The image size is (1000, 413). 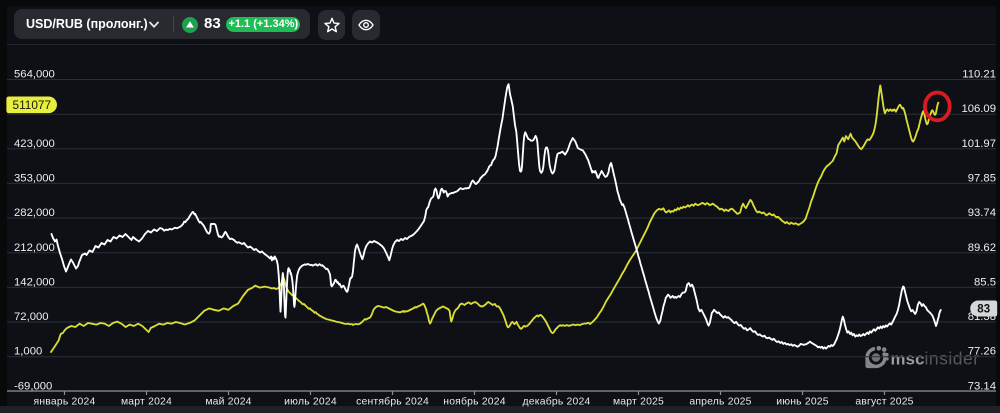 I want to click on svg-text: ноябрь 2024, so click(x=474, y=402).